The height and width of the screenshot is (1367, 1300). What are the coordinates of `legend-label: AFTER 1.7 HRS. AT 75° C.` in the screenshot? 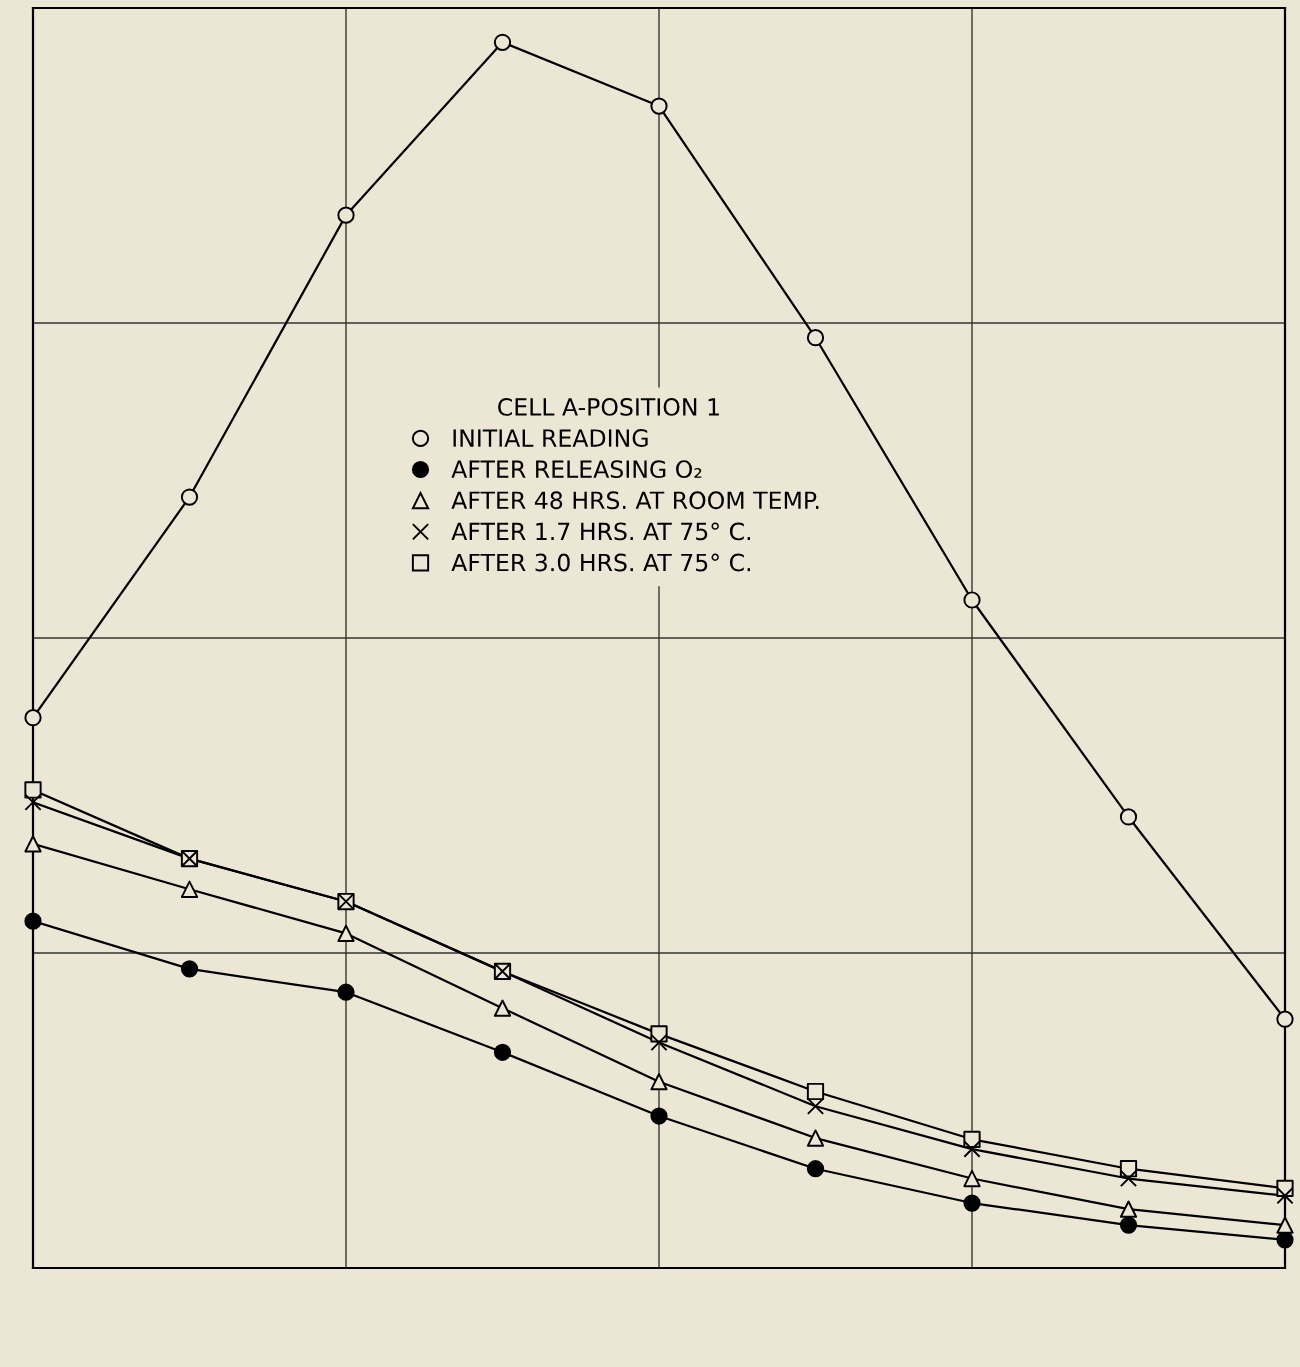 It's located at (601, 531).